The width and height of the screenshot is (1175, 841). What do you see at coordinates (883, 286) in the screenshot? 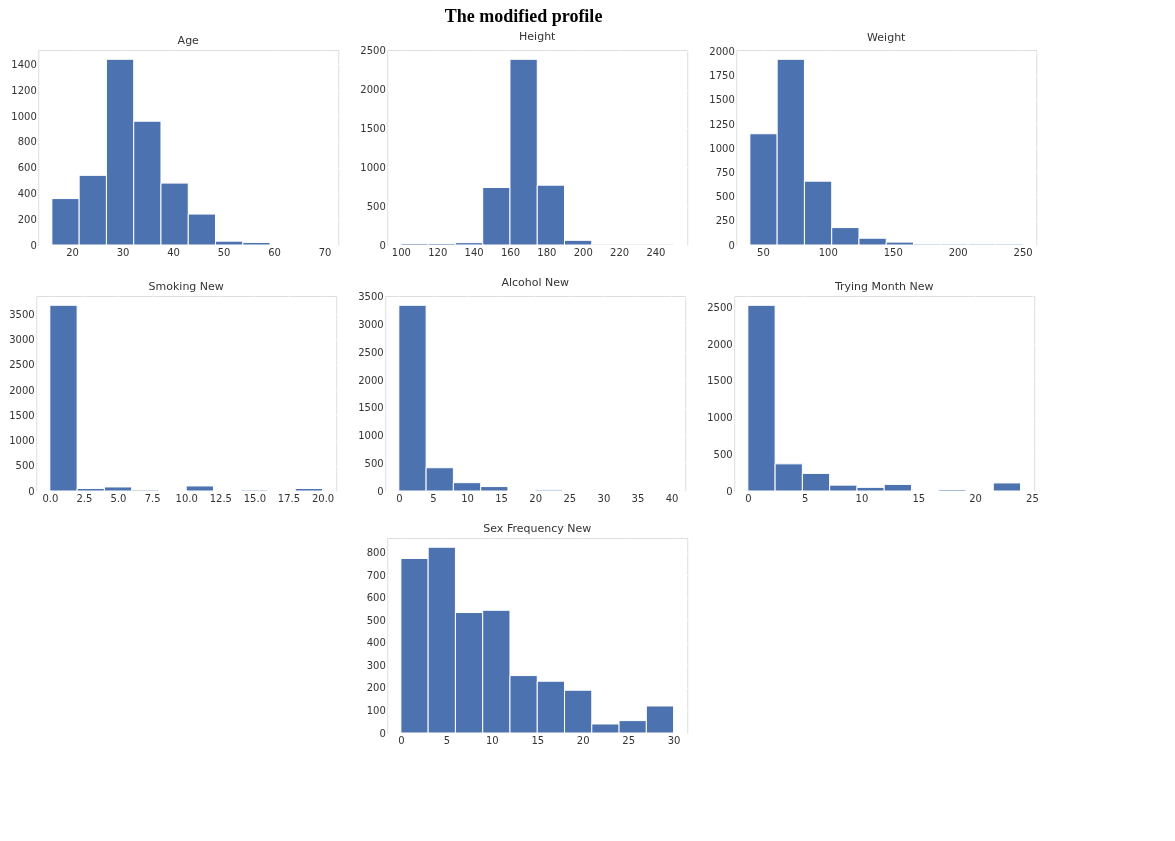
I see `chart-title: Trying Month New` at bounding box center [883, 286].